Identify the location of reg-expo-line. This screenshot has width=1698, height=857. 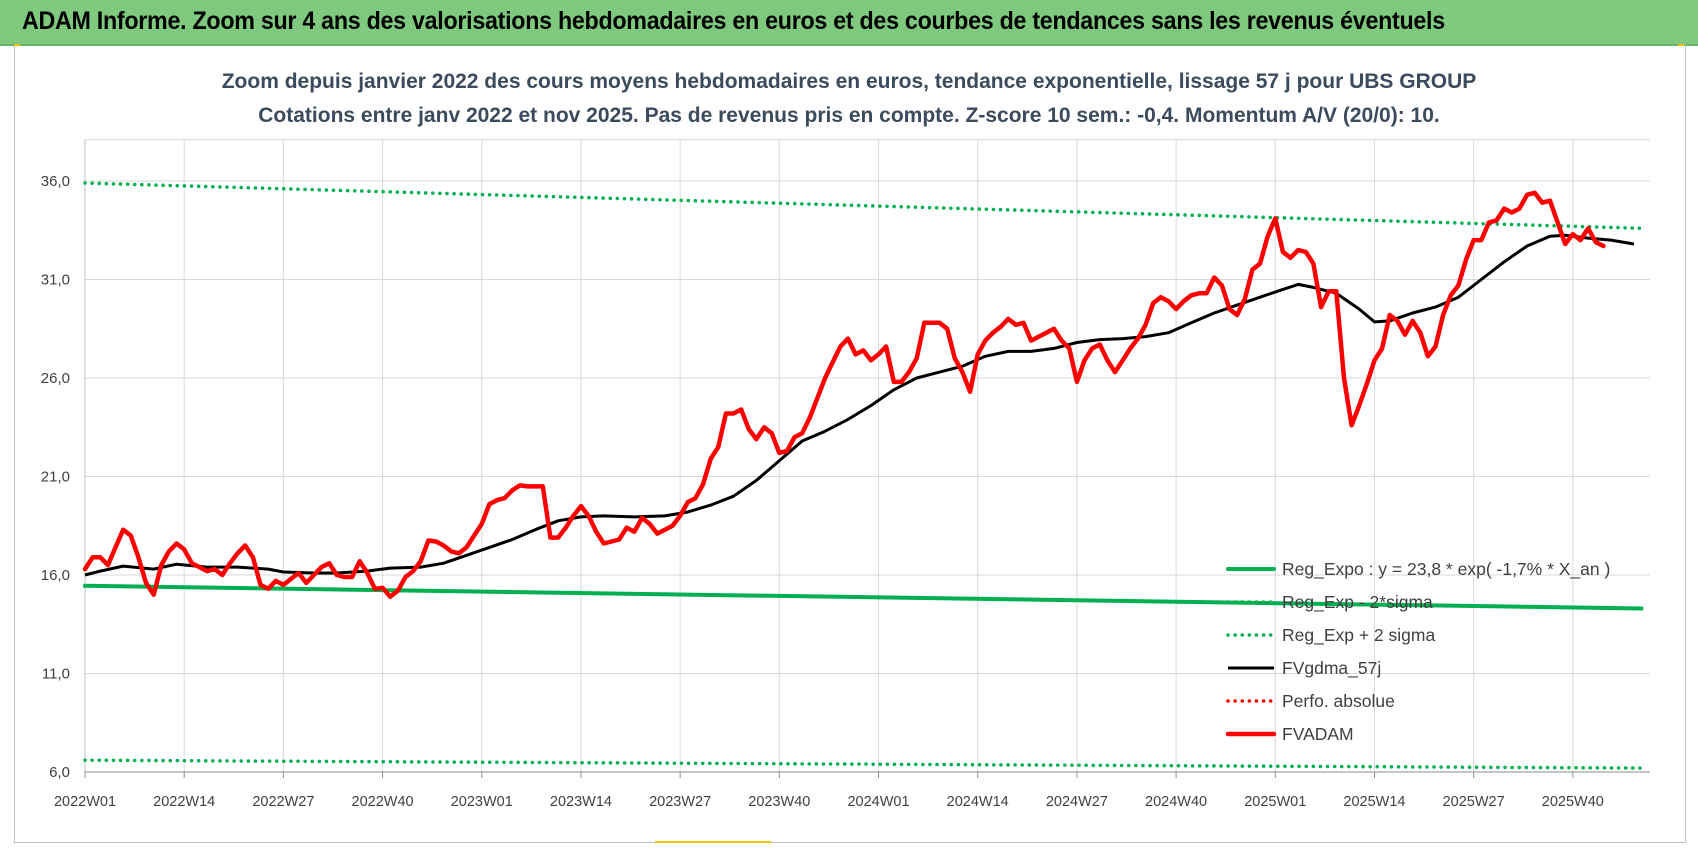
(863, 597).